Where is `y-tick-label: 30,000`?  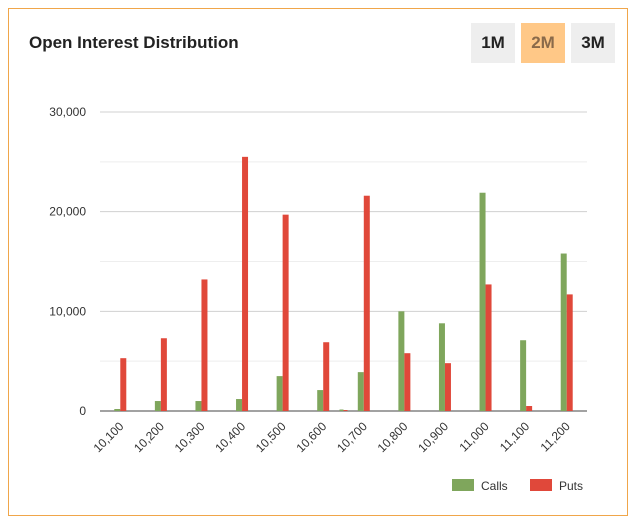
y-tick-label: 30,000 is located at coordinates (67, 112).